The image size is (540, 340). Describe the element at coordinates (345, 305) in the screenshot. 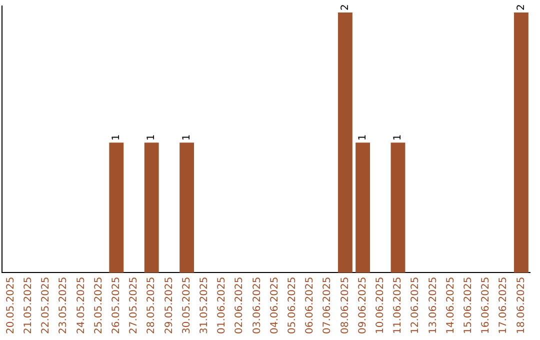

I see `x-tick-label: 08.06.2025` at that location.